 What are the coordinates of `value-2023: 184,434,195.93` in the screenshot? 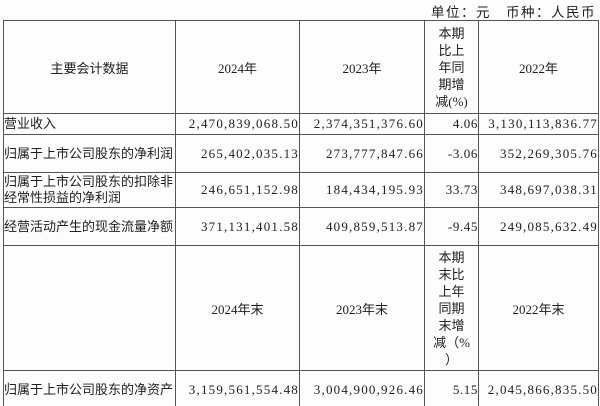 It's located at (362, 190).